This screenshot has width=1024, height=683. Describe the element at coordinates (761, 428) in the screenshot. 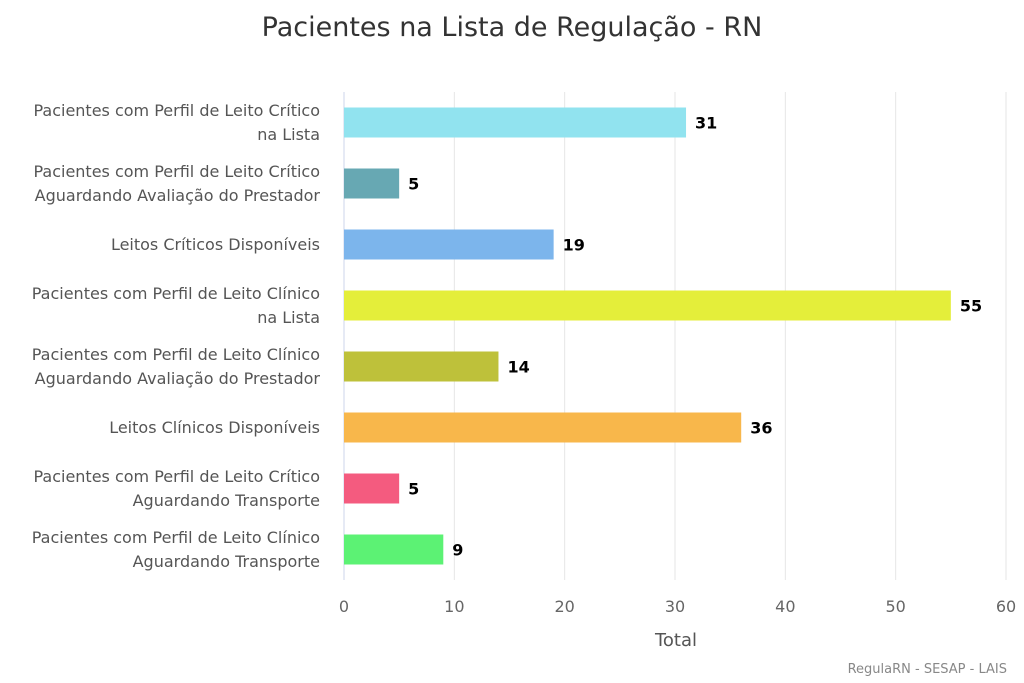

I see `bar-value-label: 36` at that location.